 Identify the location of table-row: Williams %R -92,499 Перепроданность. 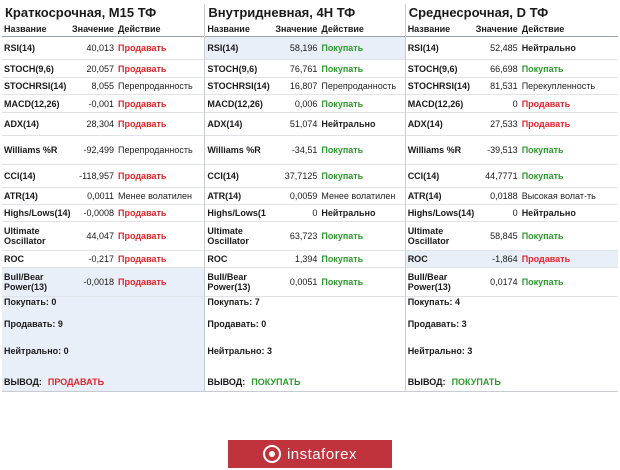
(103, 150).